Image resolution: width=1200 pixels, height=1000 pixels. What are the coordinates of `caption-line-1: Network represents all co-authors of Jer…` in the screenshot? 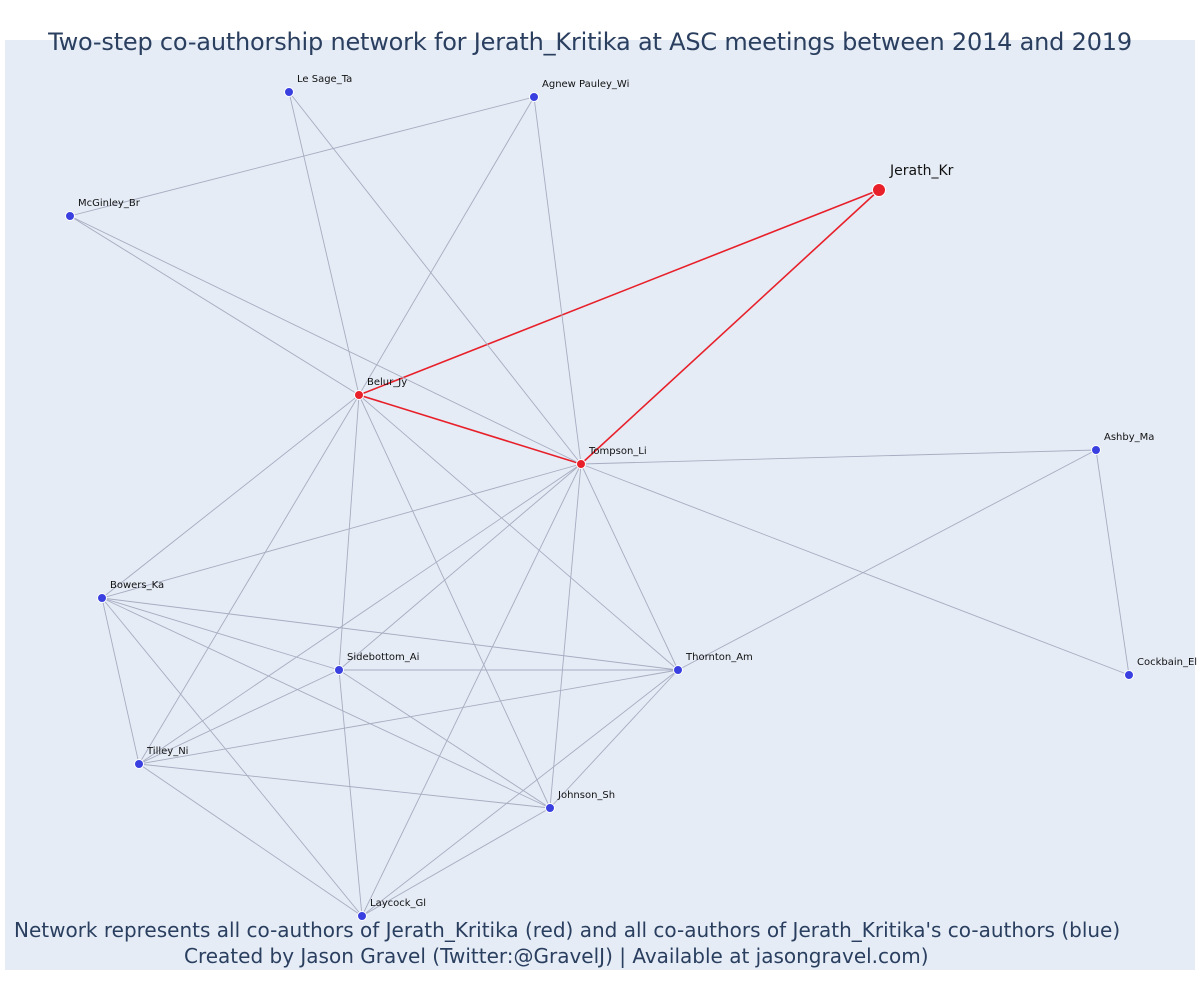 It's located at (567, 930).